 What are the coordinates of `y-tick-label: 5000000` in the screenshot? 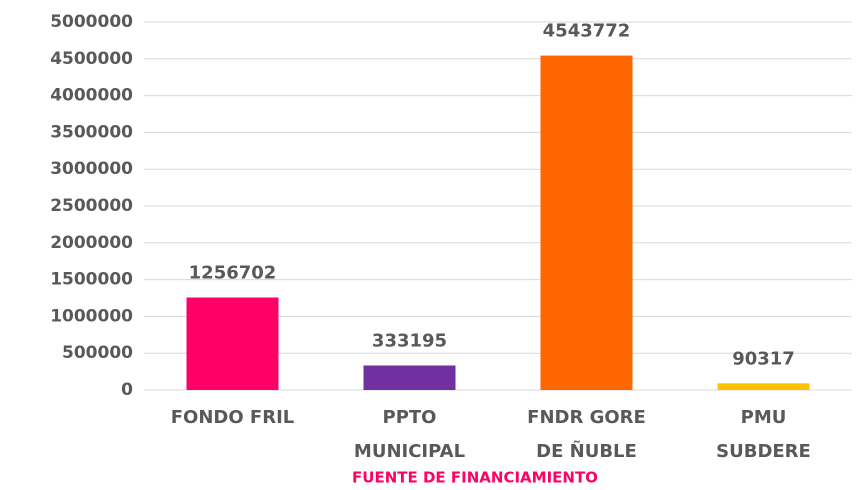 It's located at (91, 22).